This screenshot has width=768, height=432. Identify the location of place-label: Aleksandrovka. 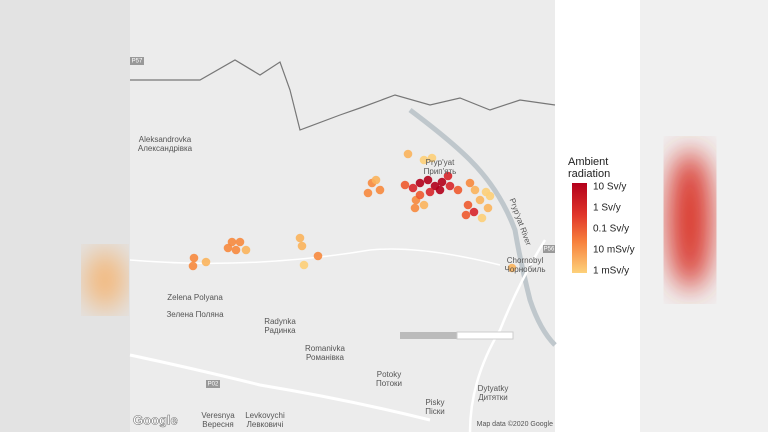
(165, 139).